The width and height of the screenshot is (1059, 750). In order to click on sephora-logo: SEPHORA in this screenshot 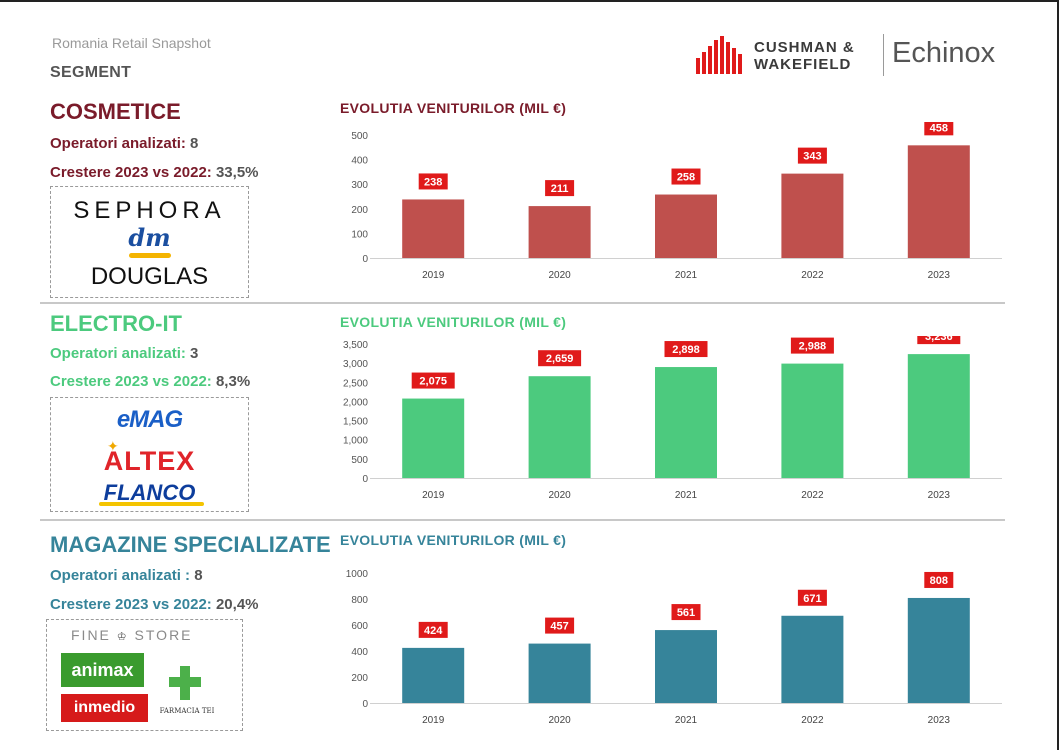, I will do `click(149, 210)`.